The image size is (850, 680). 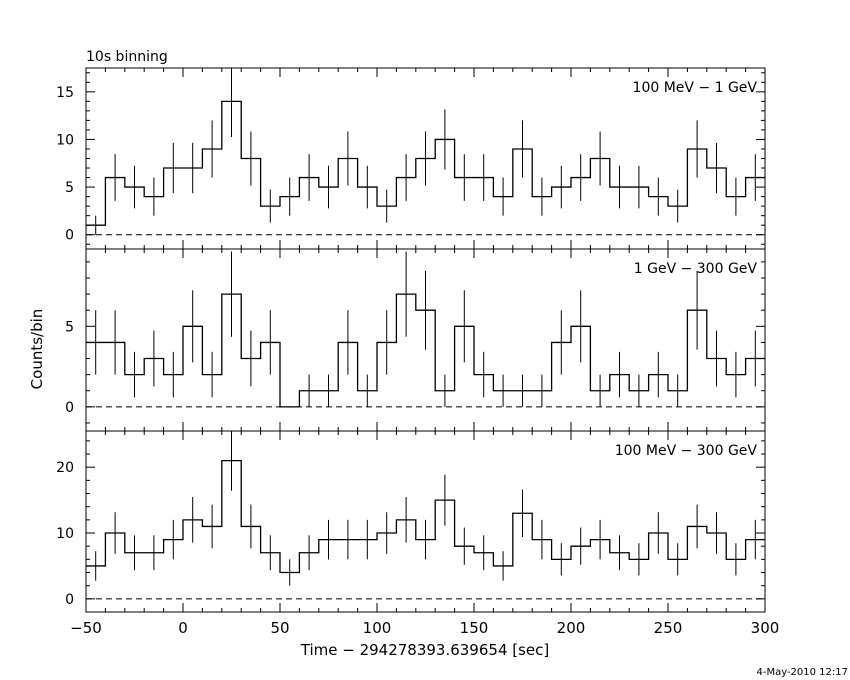 What do you see at coordinates (424, 628) in the screenshot?
I see `x-tick-labels: −50 0 50 100 150 200 250 300` at bounding box center [424, 628].